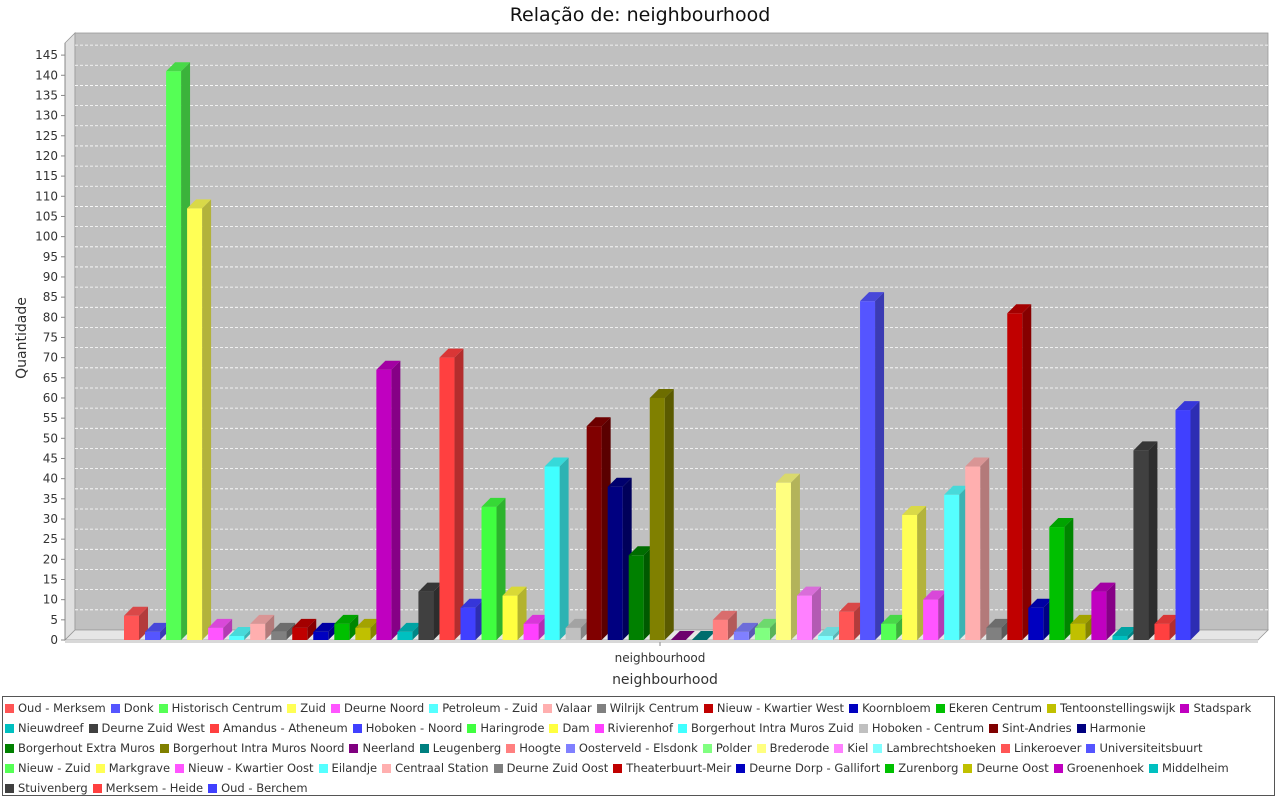  Describe the element at coordinates (557, 768) in the screenshot. I see `legend-label: Deurne Zuid Oost` at that location.